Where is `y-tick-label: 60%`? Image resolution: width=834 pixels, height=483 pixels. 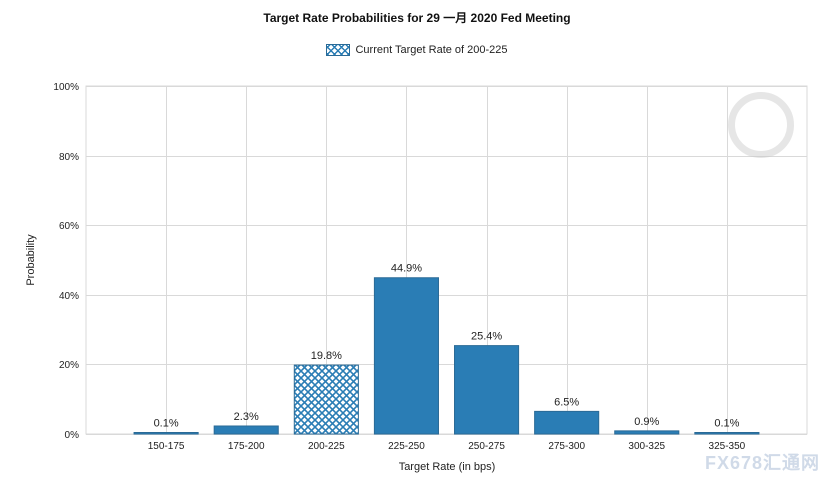
y-tick-label: 60% is located at coordinates (69, 226).